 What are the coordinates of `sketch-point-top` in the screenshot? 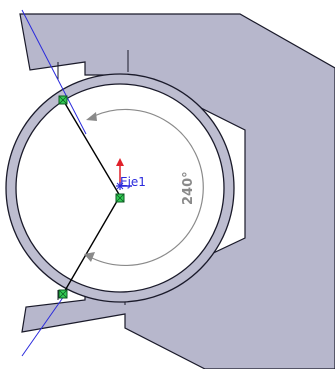 It's located at (63, 100).